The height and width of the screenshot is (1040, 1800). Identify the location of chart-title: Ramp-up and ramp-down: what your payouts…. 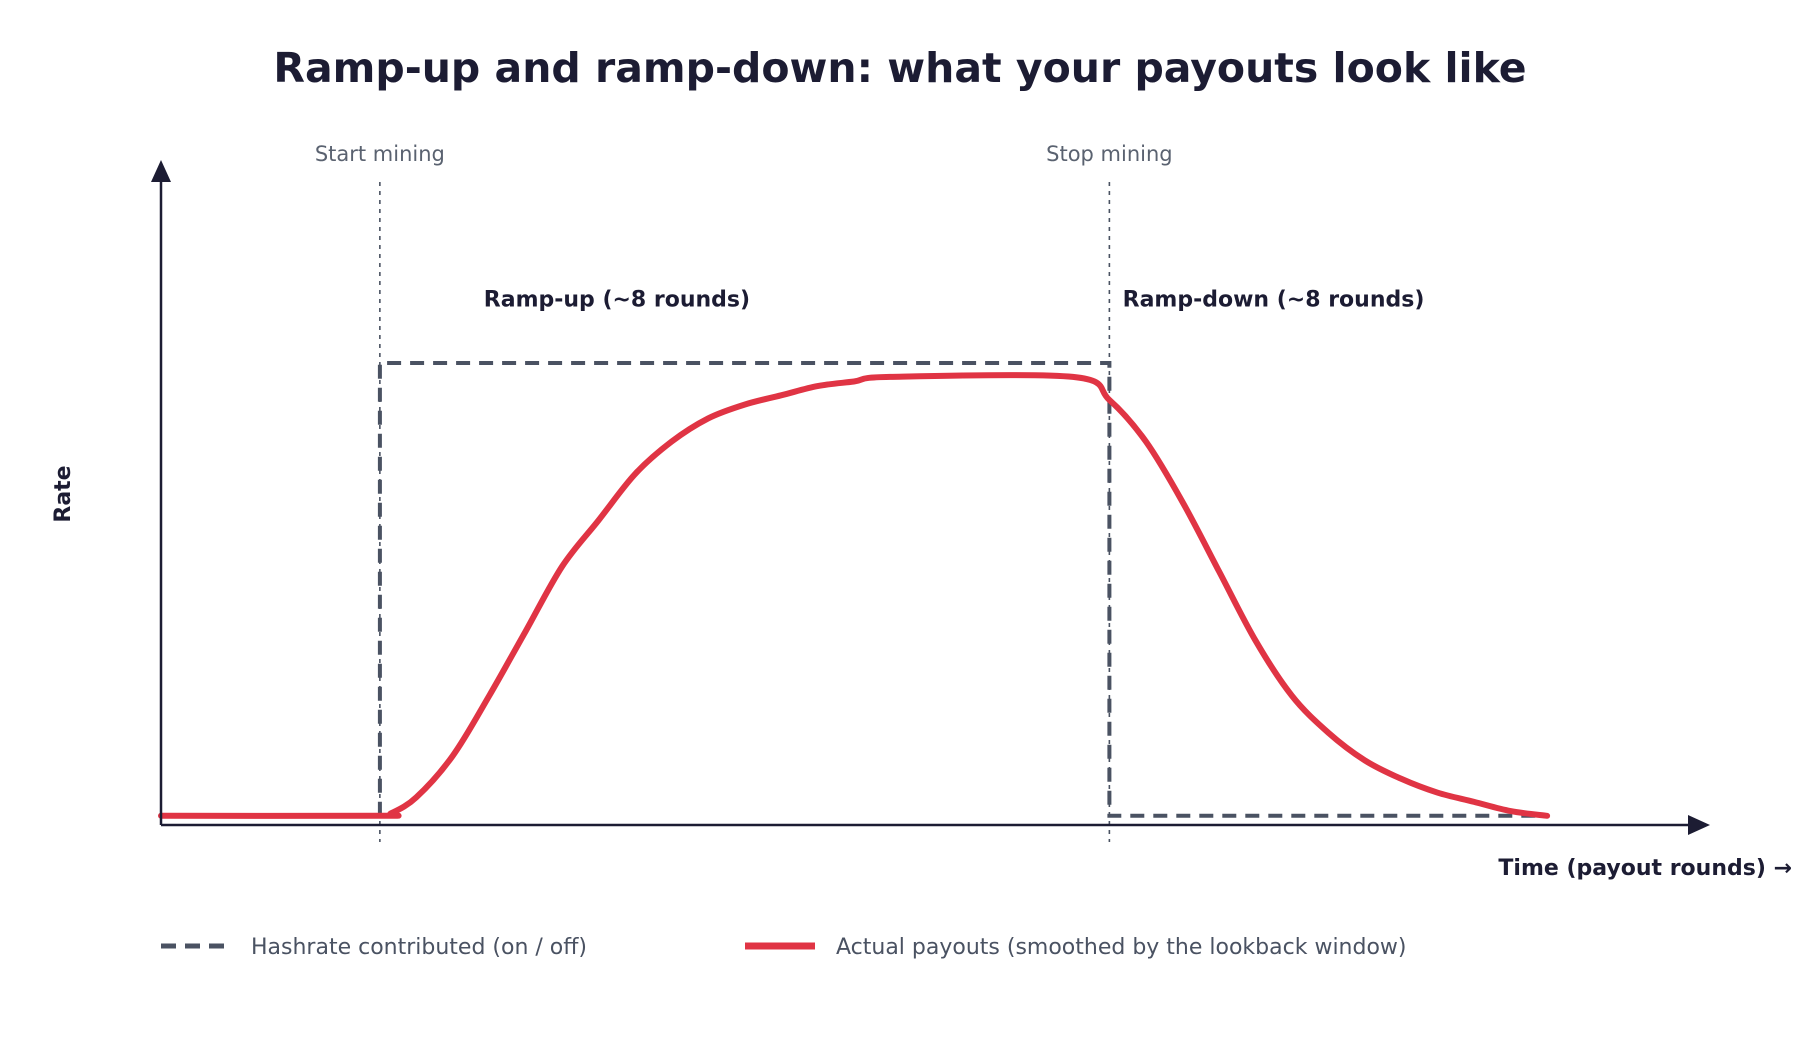
(899, 68).